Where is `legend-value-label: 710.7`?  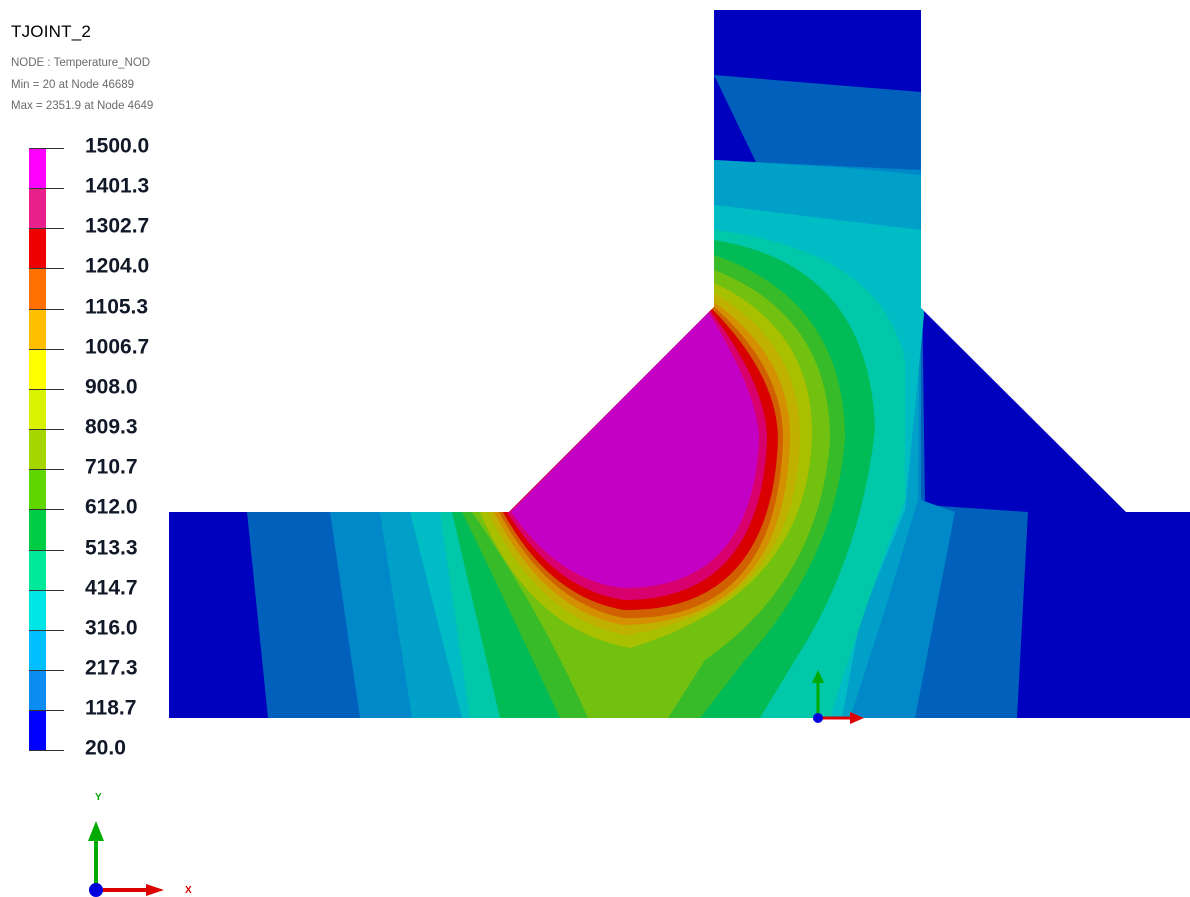 legend-value-label: 710.7 is located at coordinates (111, 467).